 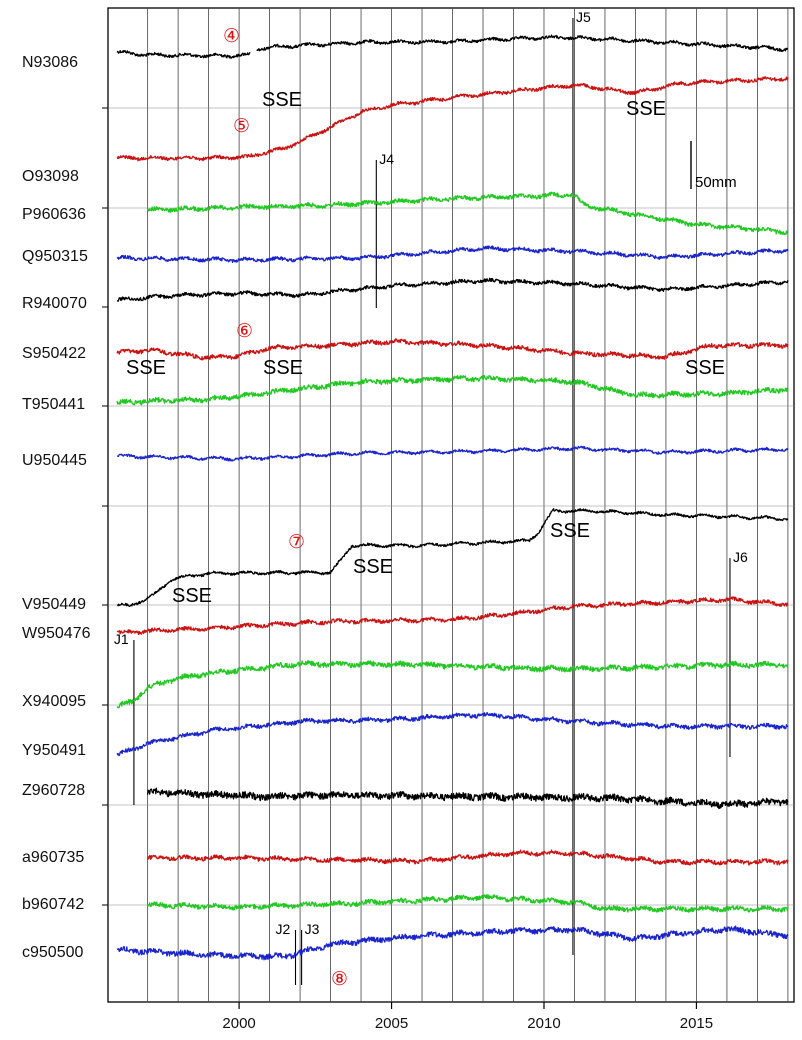 What do you see at coordinates (716, 182) in the screenshot?
I see `scale-bar-label: 50mm` at bounding box center [716, 182].